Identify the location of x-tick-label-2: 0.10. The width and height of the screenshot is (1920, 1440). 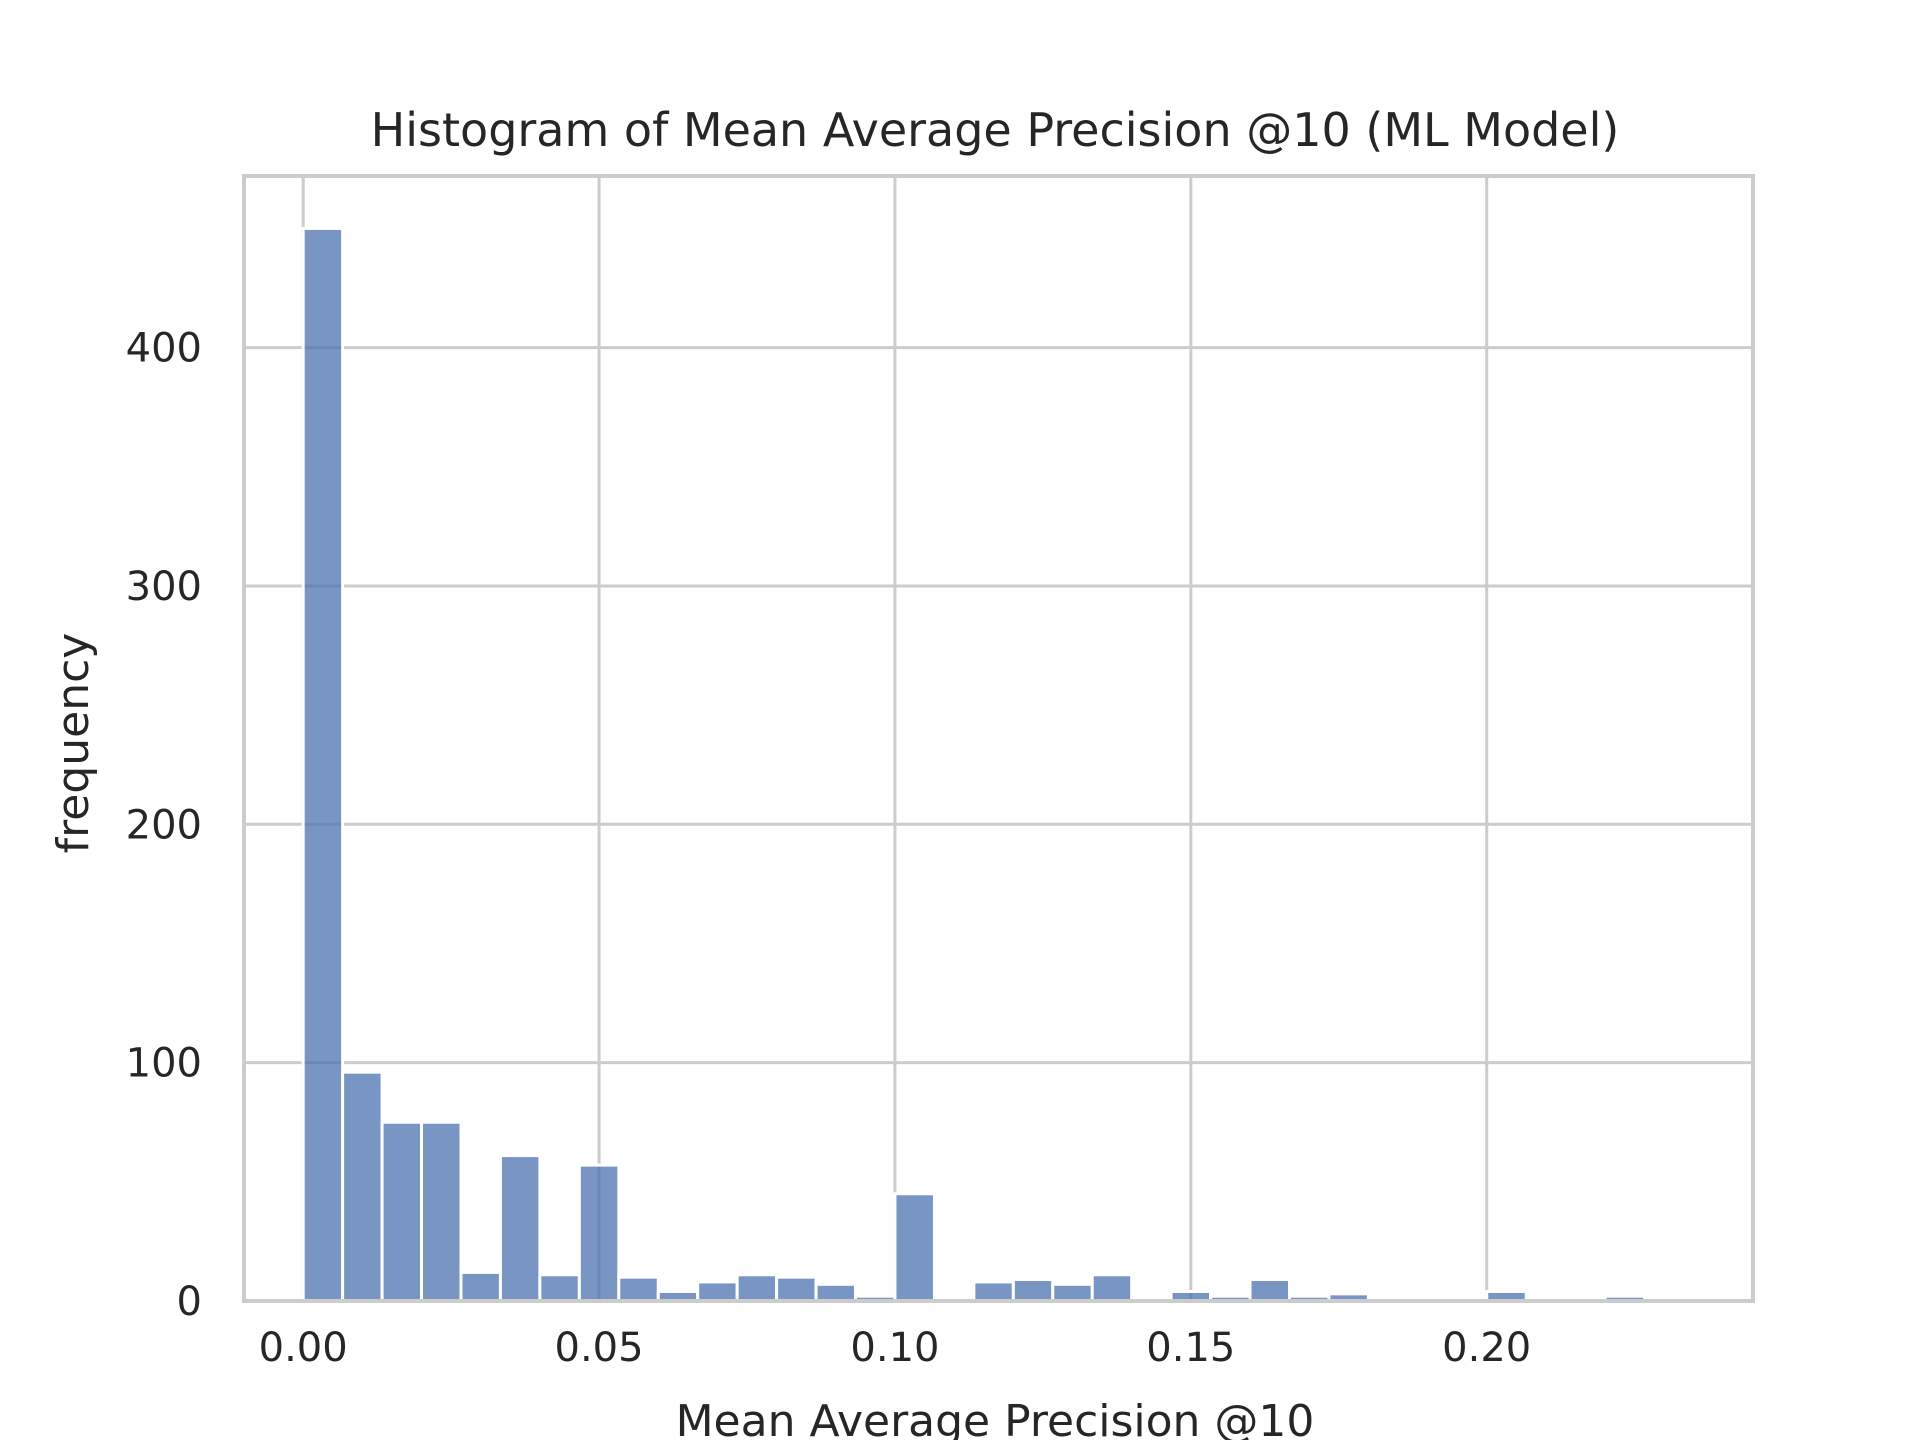
(894, 1348).